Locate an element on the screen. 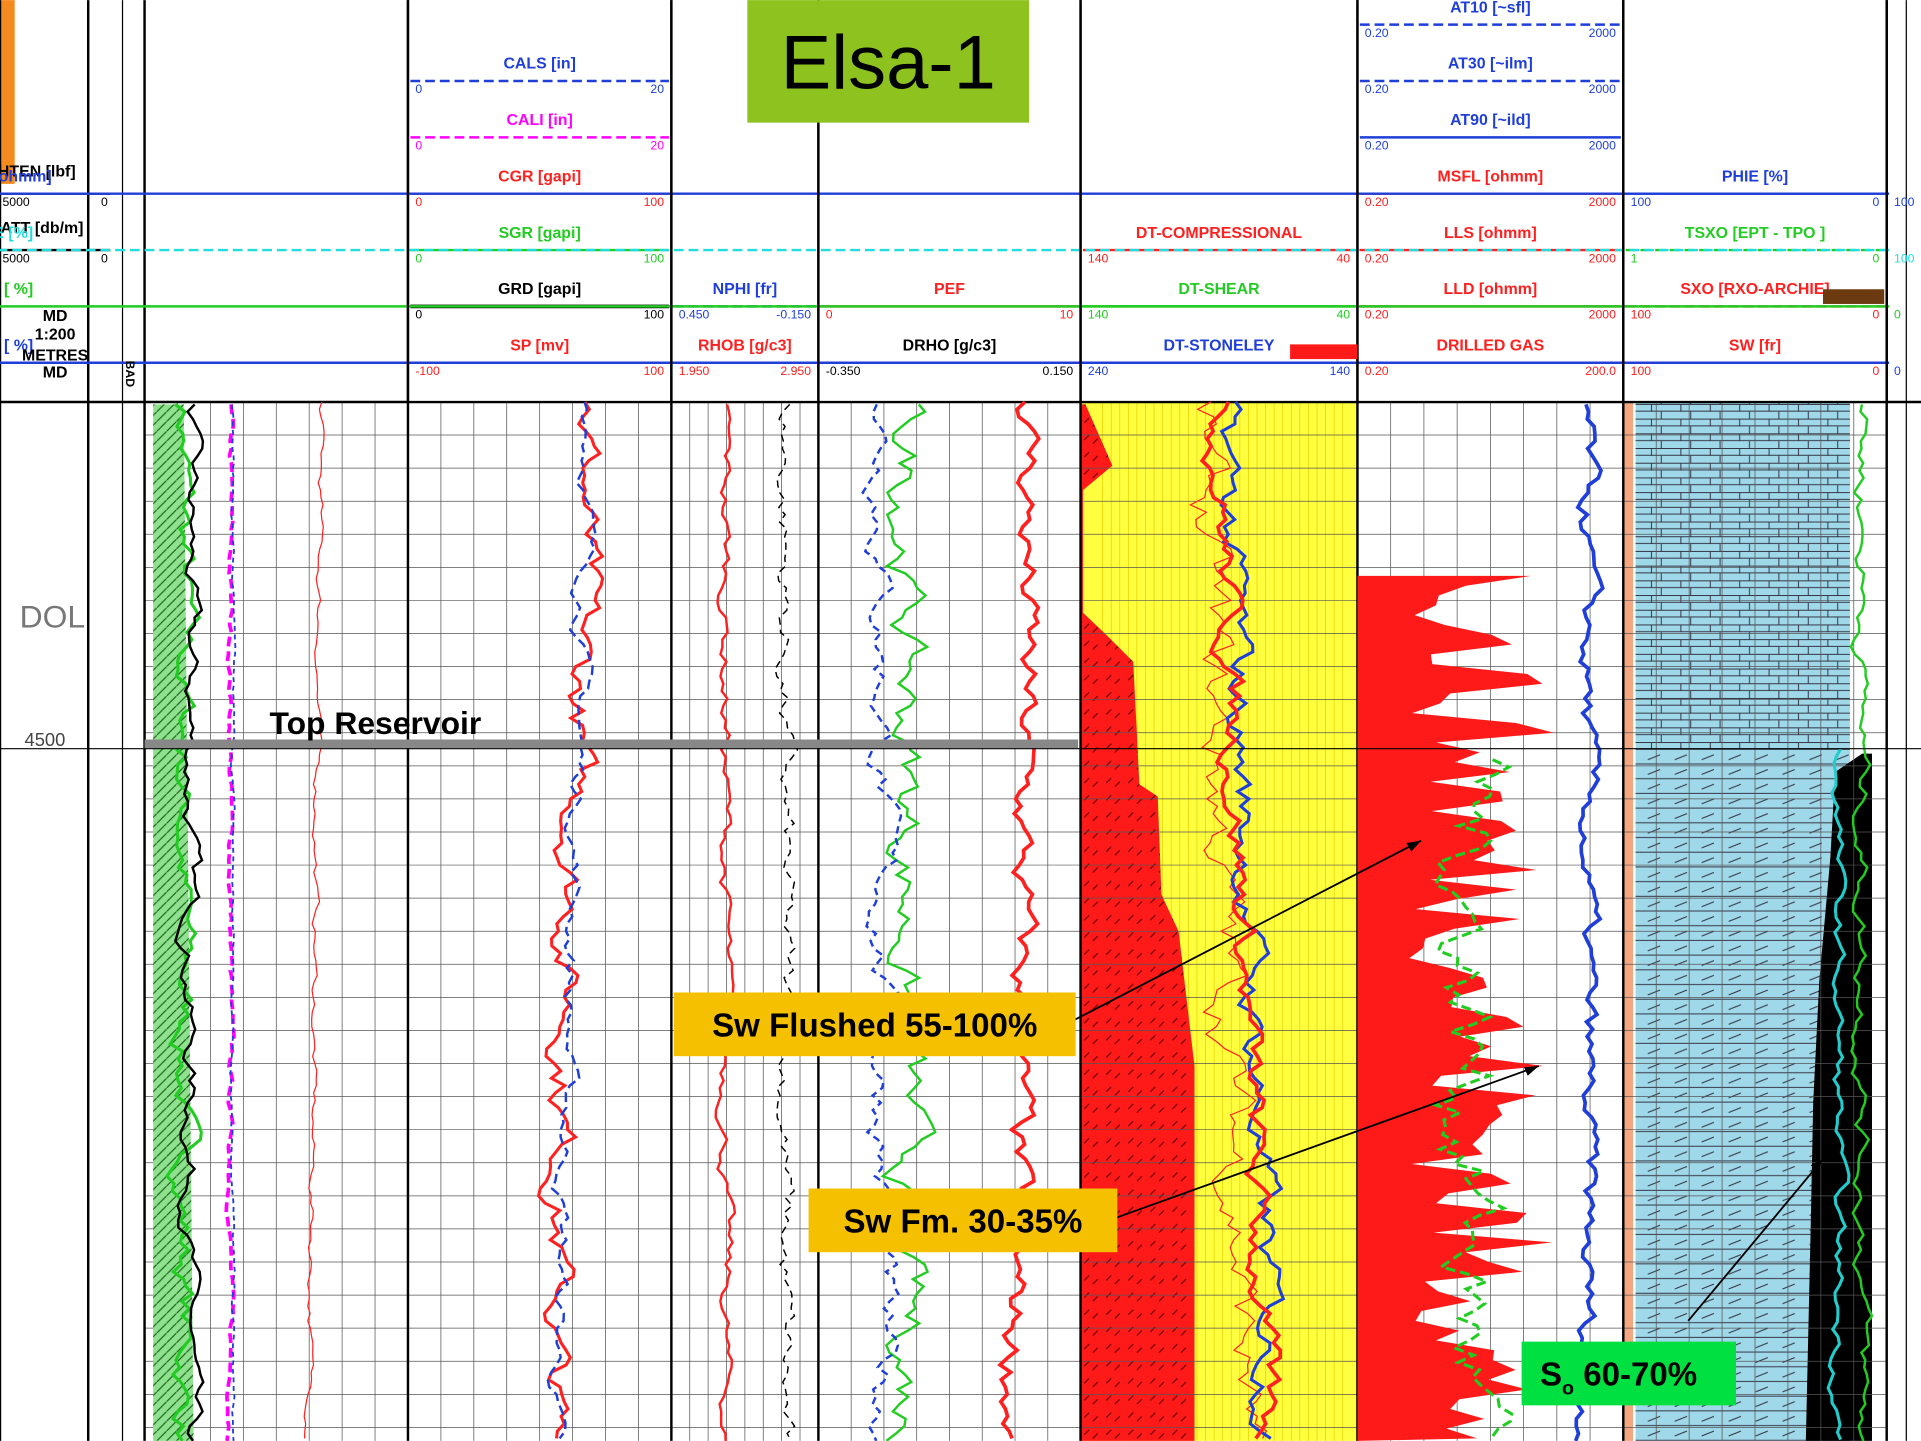 The height and width of the screenshot is (1441, 1921). callout-text: So 60-70% is located at coordinates (1618, 1378).